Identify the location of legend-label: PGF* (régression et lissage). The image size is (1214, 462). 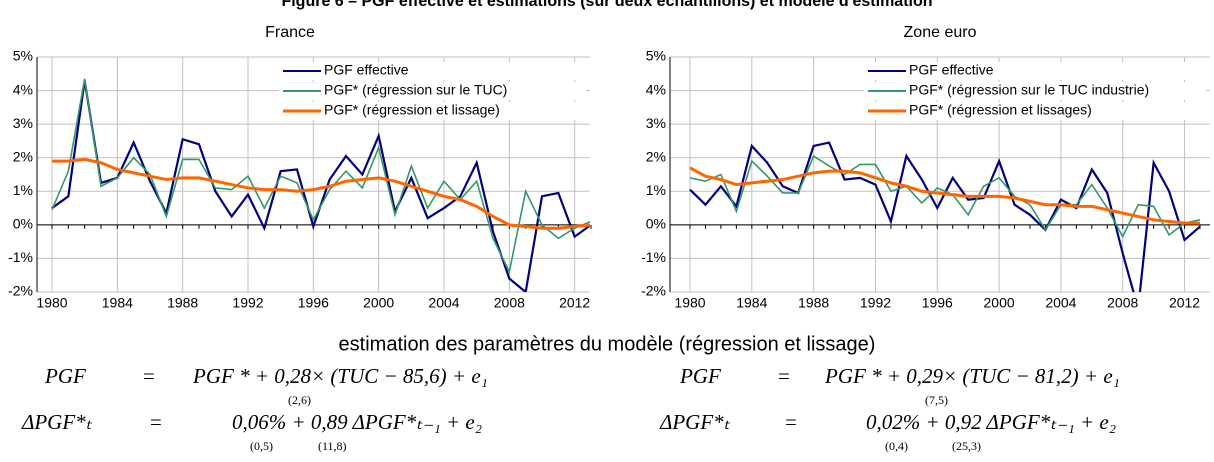
(412, 110).